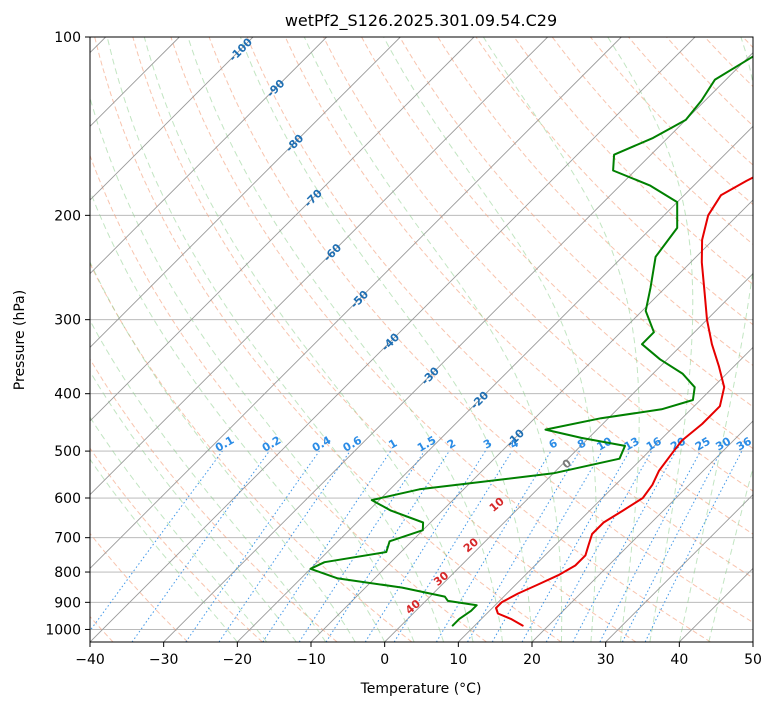 This screenshot has width=775, height=708. I want to click on y-tick-label: 100, so click(67, 38).